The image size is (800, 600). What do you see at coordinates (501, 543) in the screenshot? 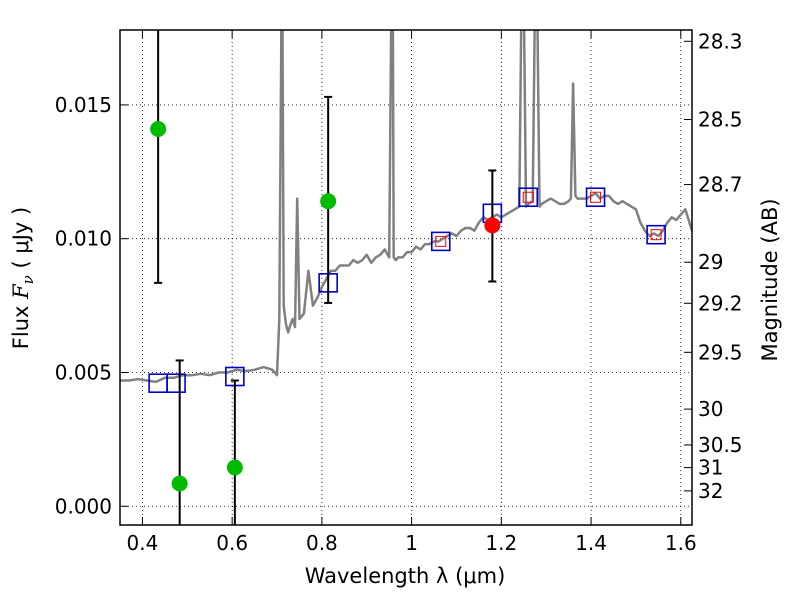
I see `x-tick-label: 1.2` at bounding box center [501, 543].